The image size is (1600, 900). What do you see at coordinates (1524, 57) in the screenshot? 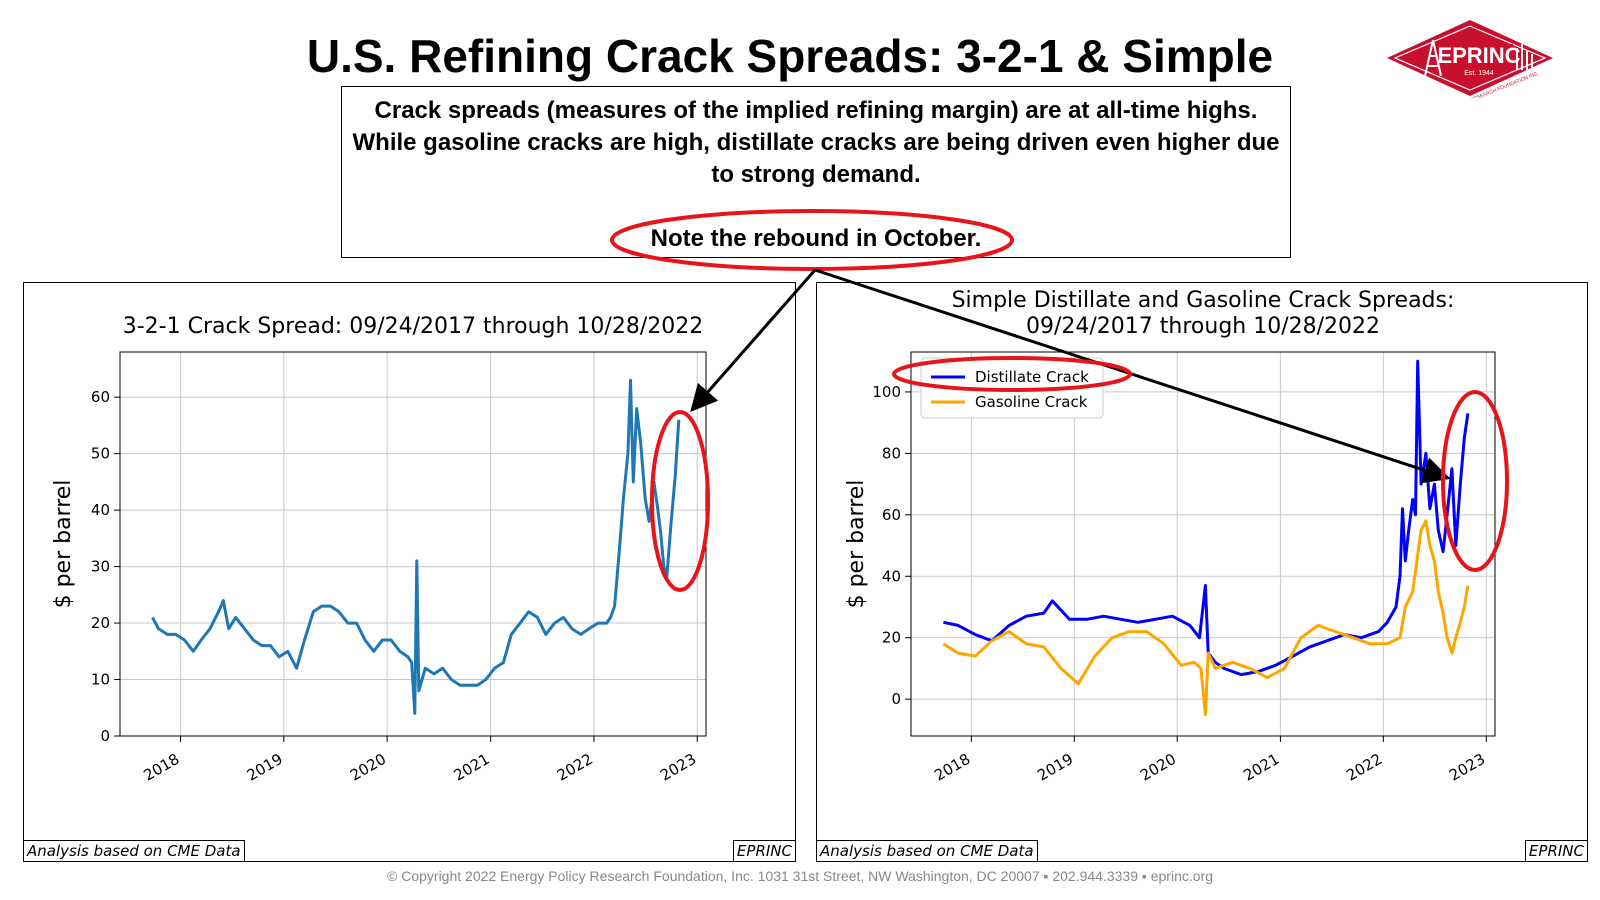
I see `refinery-icon` at bounding box center [1524, 57].